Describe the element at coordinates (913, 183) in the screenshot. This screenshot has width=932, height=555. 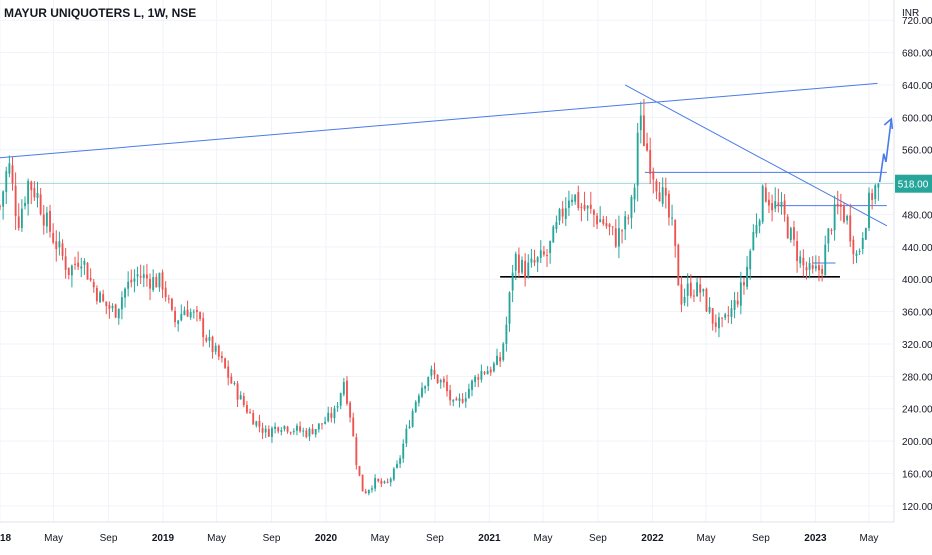
I see `last-price-tag` at that location.